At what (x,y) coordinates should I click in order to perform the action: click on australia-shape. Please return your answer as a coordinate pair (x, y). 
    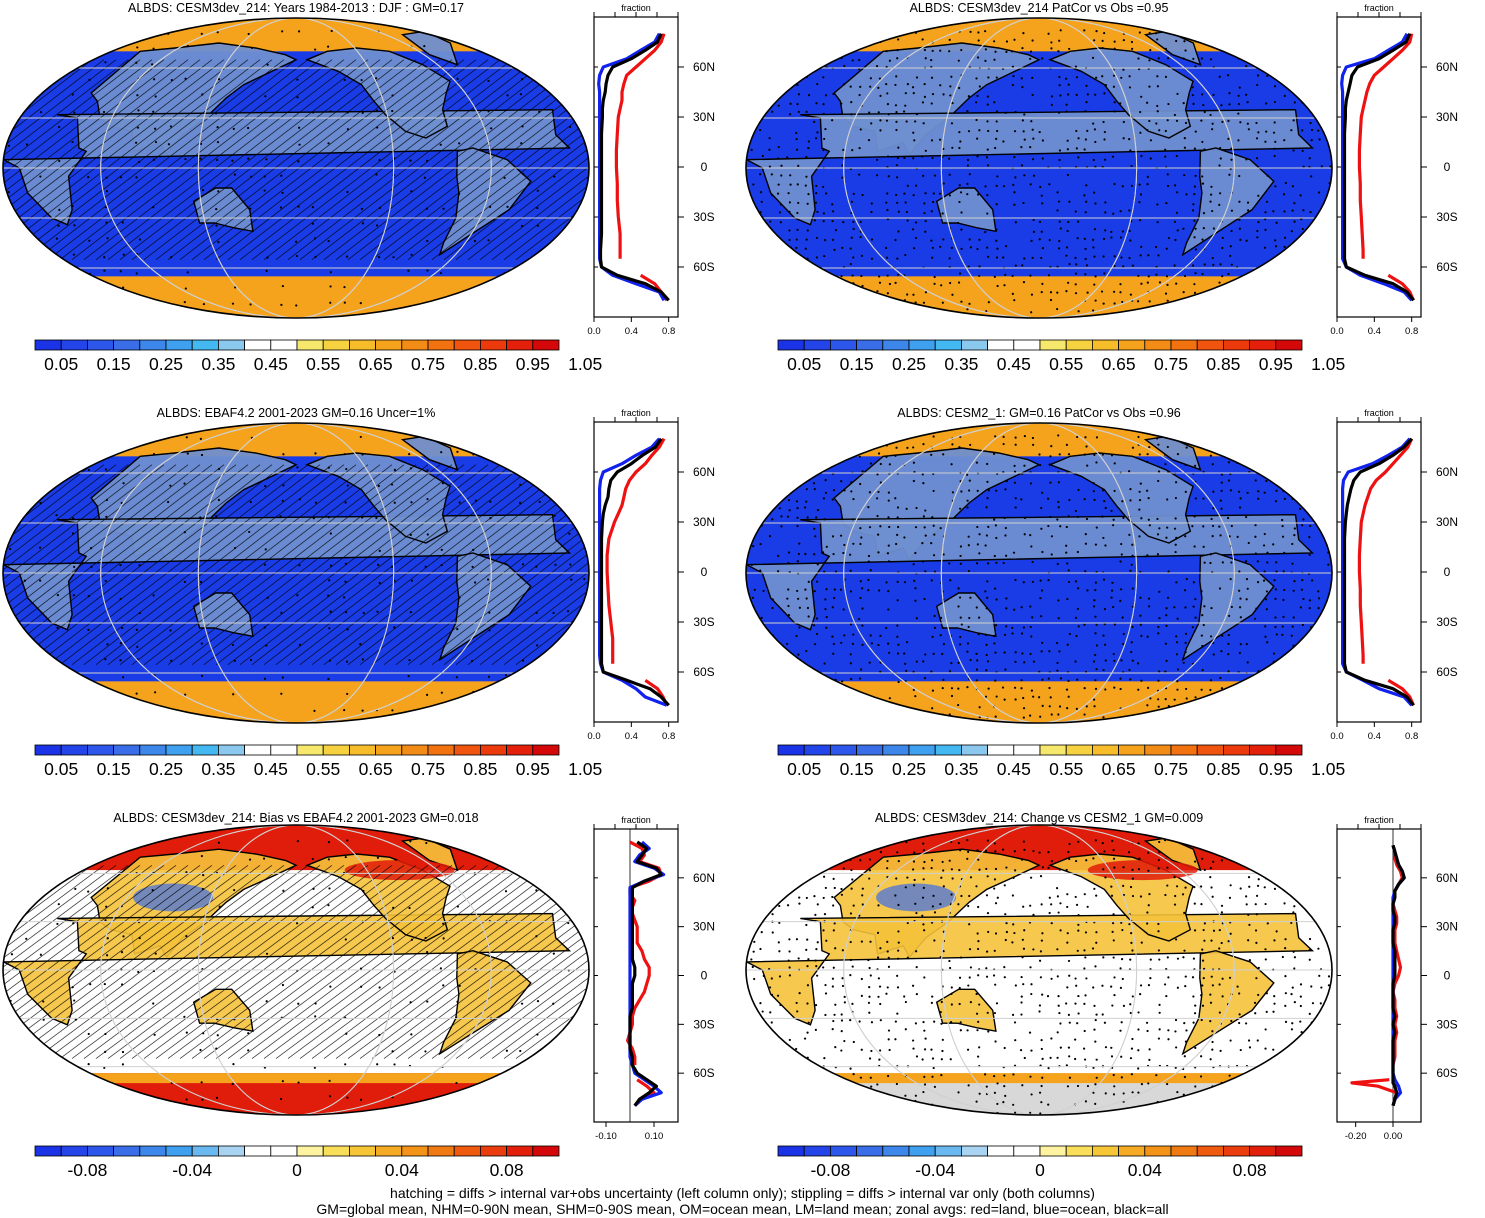
    Looking at the image, I should click on (966, 1010).